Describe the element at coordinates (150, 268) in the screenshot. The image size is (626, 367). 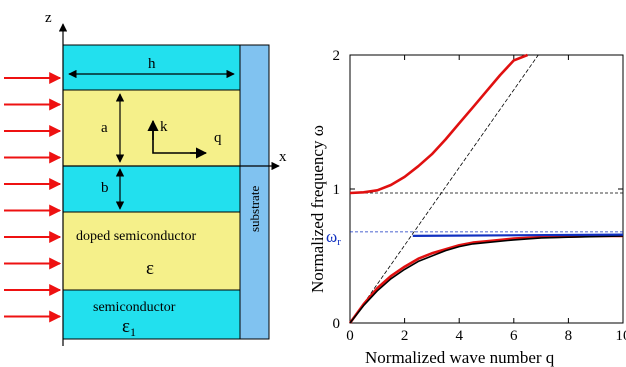
I see `epsilon-label: ε` at that location.